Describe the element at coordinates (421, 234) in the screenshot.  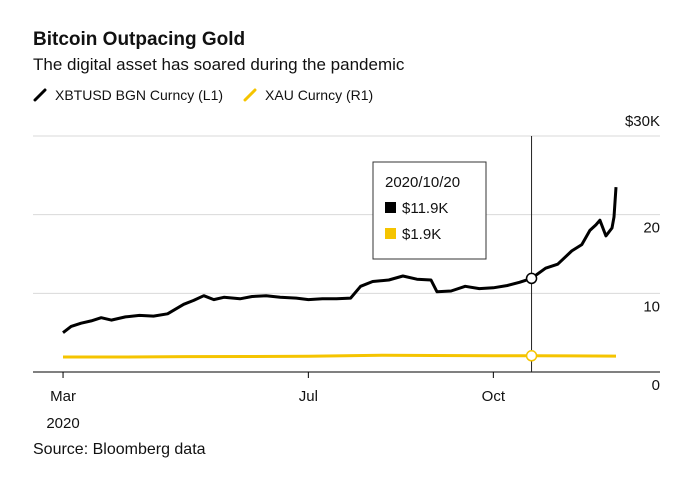
I see `tooltip-value: $1.9K` at that location.